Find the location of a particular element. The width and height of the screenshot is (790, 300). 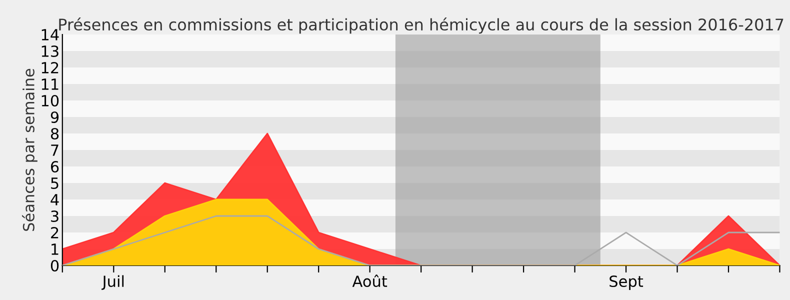

y-tick-label: 14 is located at coordinates (50, 34).